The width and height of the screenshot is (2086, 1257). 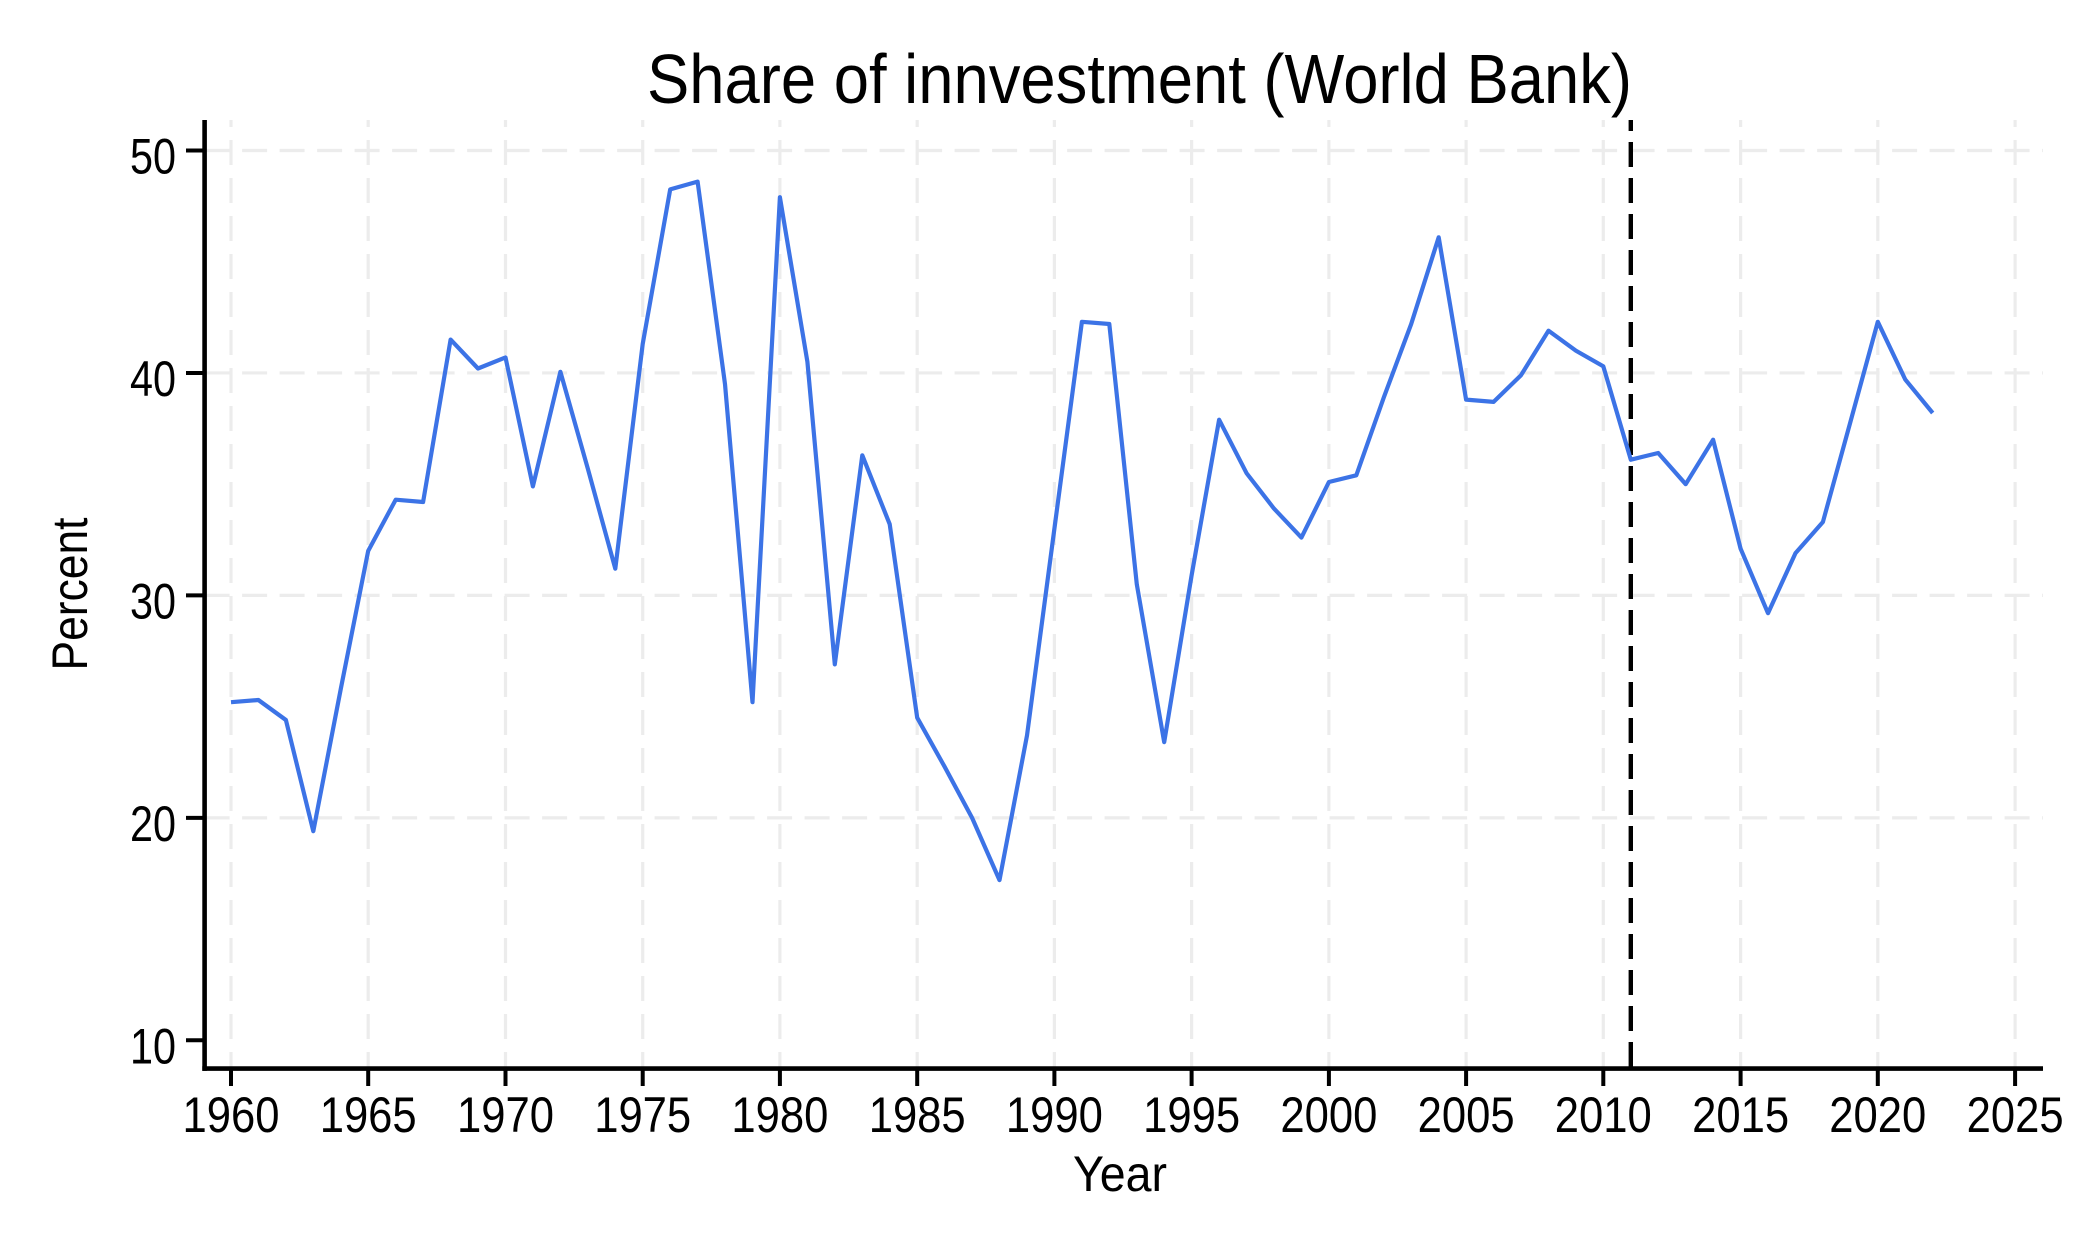 What do you see at coordinates (368, 1115) in the screenshot?
I see `svg-text: 1965` at bounding box center [368, 1115].